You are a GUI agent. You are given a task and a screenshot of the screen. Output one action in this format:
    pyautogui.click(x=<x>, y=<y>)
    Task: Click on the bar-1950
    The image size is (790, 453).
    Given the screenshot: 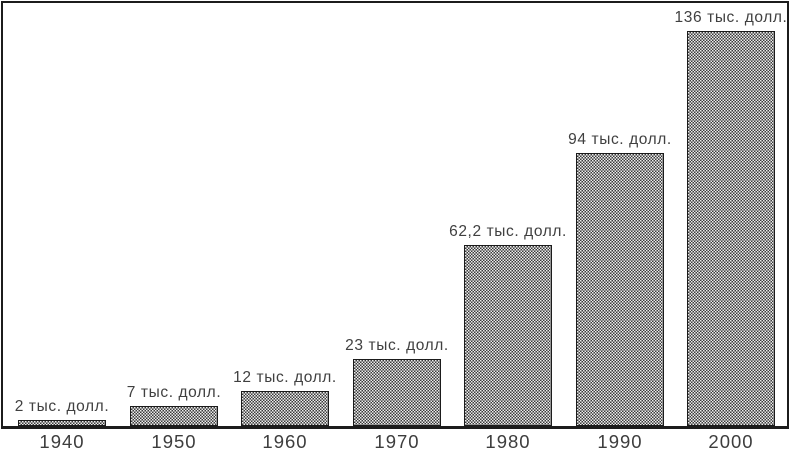 What is the action you would take?
    pyautogui.click(x=174, y=416)
    